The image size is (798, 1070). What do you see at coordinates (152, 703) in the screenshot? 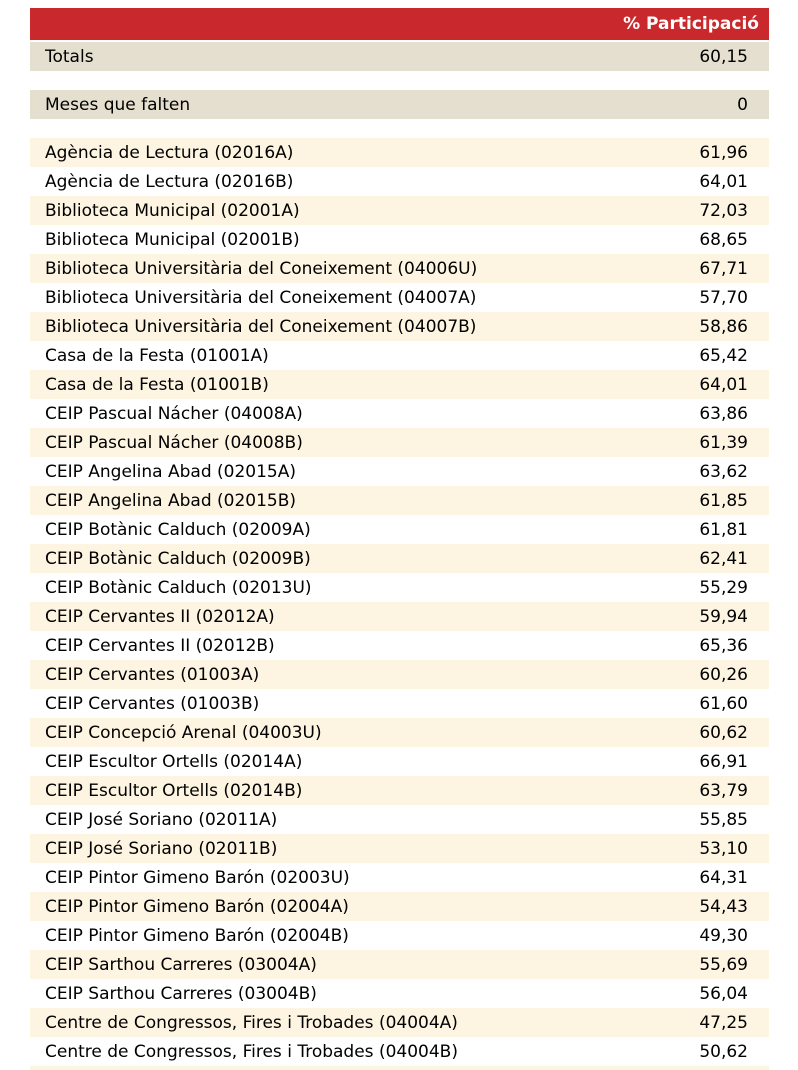
I see `station-name: CEIP Cervantes (01003B)` at bounding box center [152, 703].